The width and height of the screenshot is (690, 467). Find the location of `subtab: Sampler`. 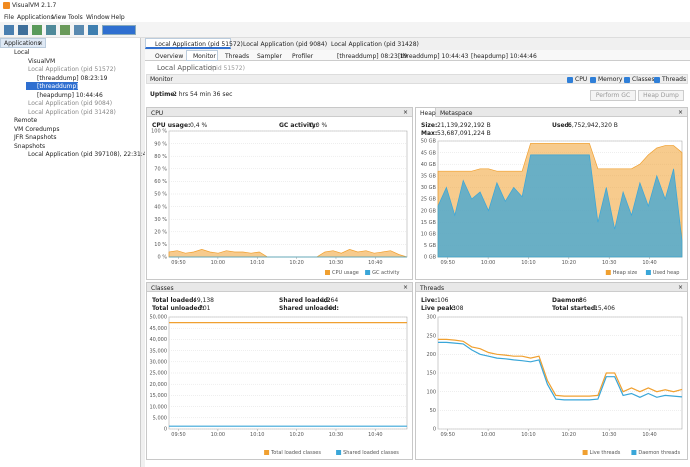

subtab: Sampler is located at coordinates (269, 56).